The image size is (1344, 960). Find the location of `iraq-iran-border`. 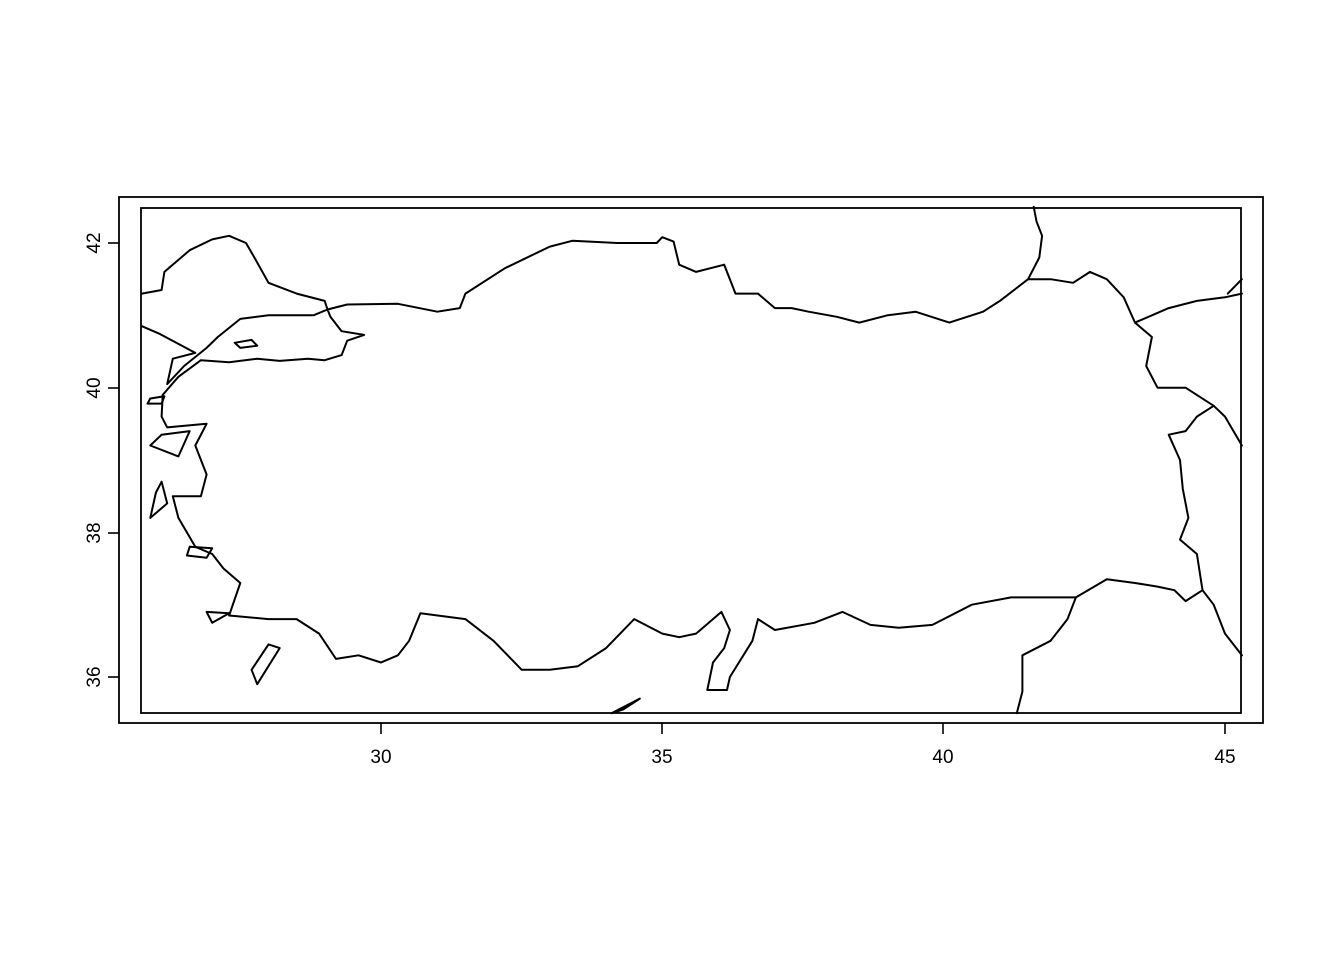

iraq-iran-border is located at coordinates (1222, 623).